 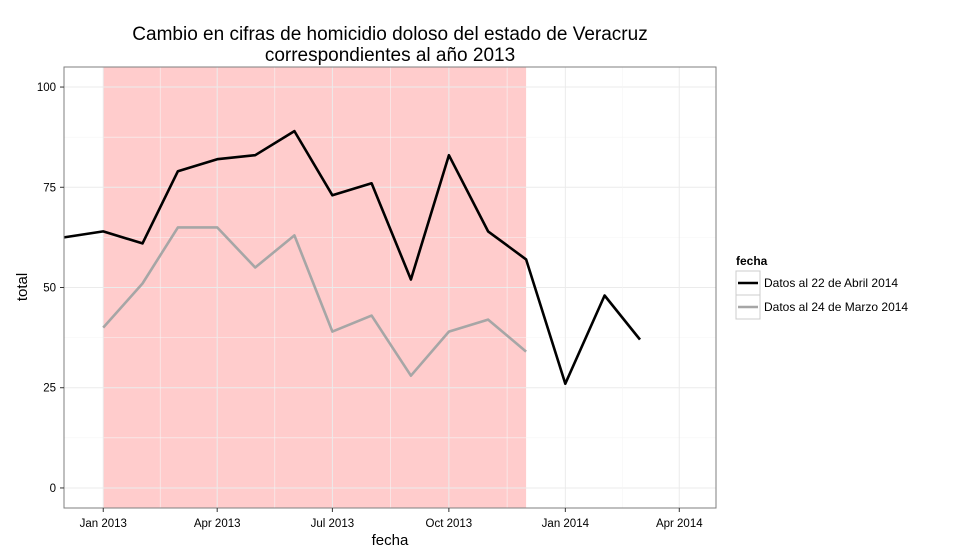 What do you see at coordinates (836, 307) in the screenshot?
I see `legend-label-2: Datos al 24 de Marzo 2014` at bounding box center [836, 307].